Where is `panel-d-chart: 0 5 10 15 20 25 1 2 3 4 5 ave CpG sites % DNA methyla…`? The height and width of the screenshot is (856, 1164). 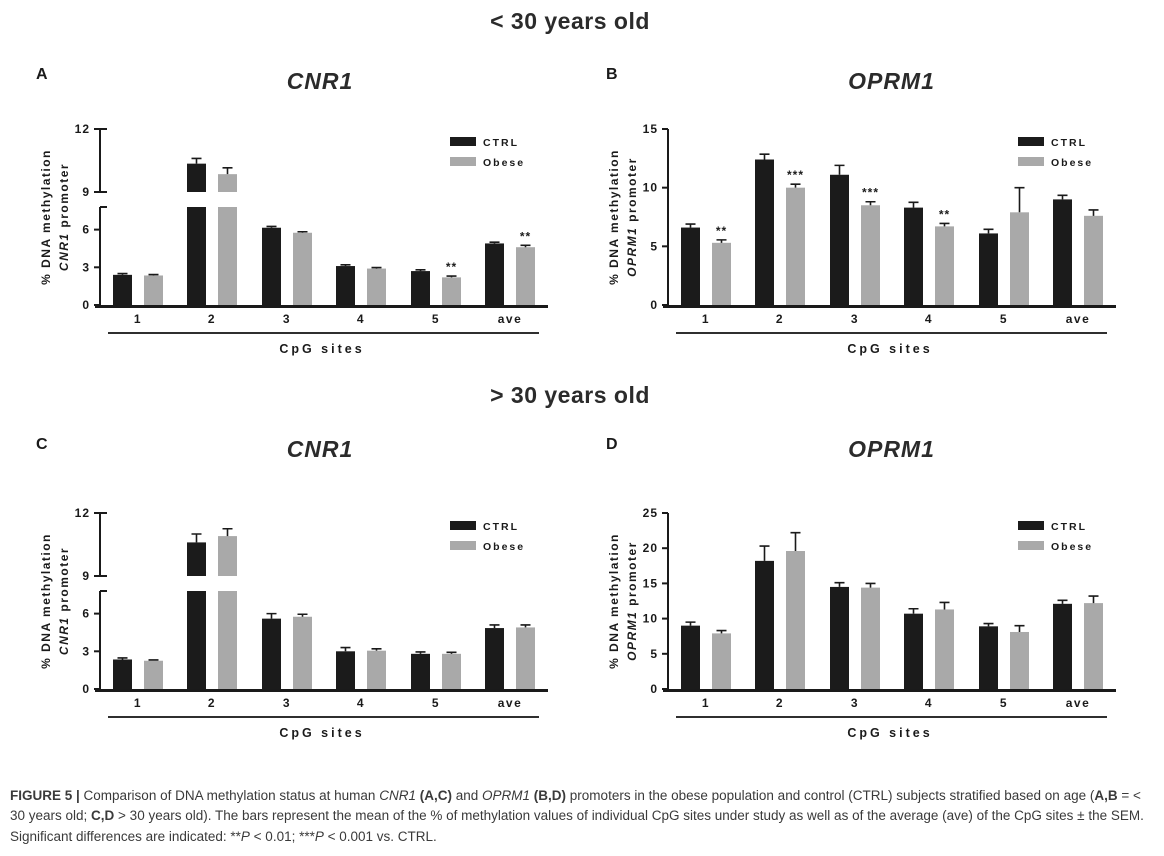 panel-d-chart: 0 5 10 15 20 25 1 2 3 4 5 ave CpG sites % DNA methyla… is located at coordinates (861, 623).